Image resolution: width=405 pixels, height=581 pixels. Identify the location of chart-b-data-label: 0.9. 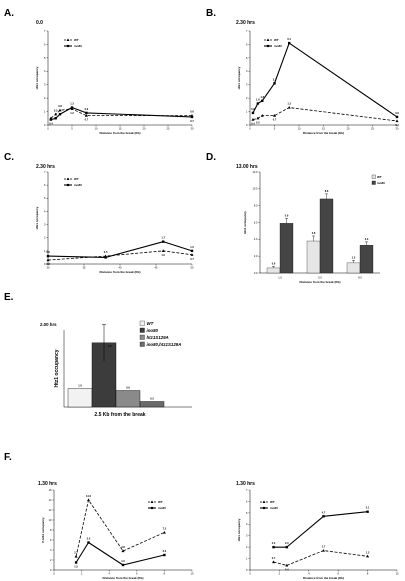
(253, 109).